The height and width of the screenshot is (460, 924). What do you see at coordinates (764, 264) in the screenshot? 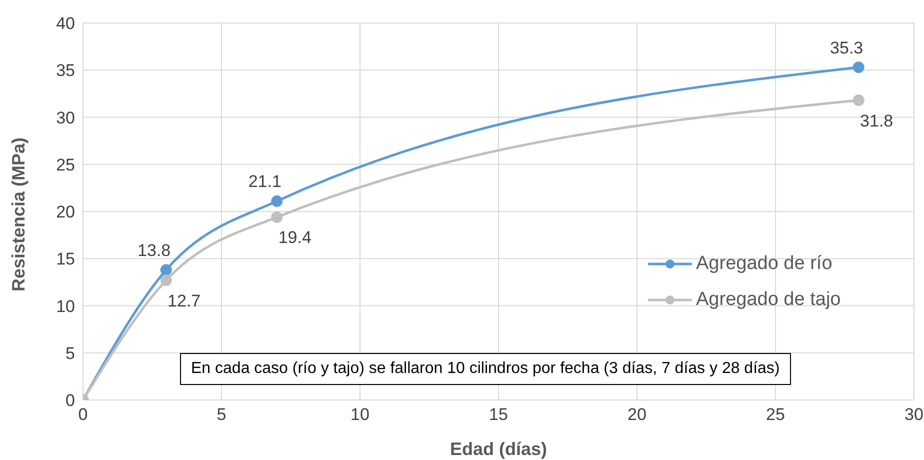
I see `legend-label: Agregado de río` at bounding box center [764, 264].